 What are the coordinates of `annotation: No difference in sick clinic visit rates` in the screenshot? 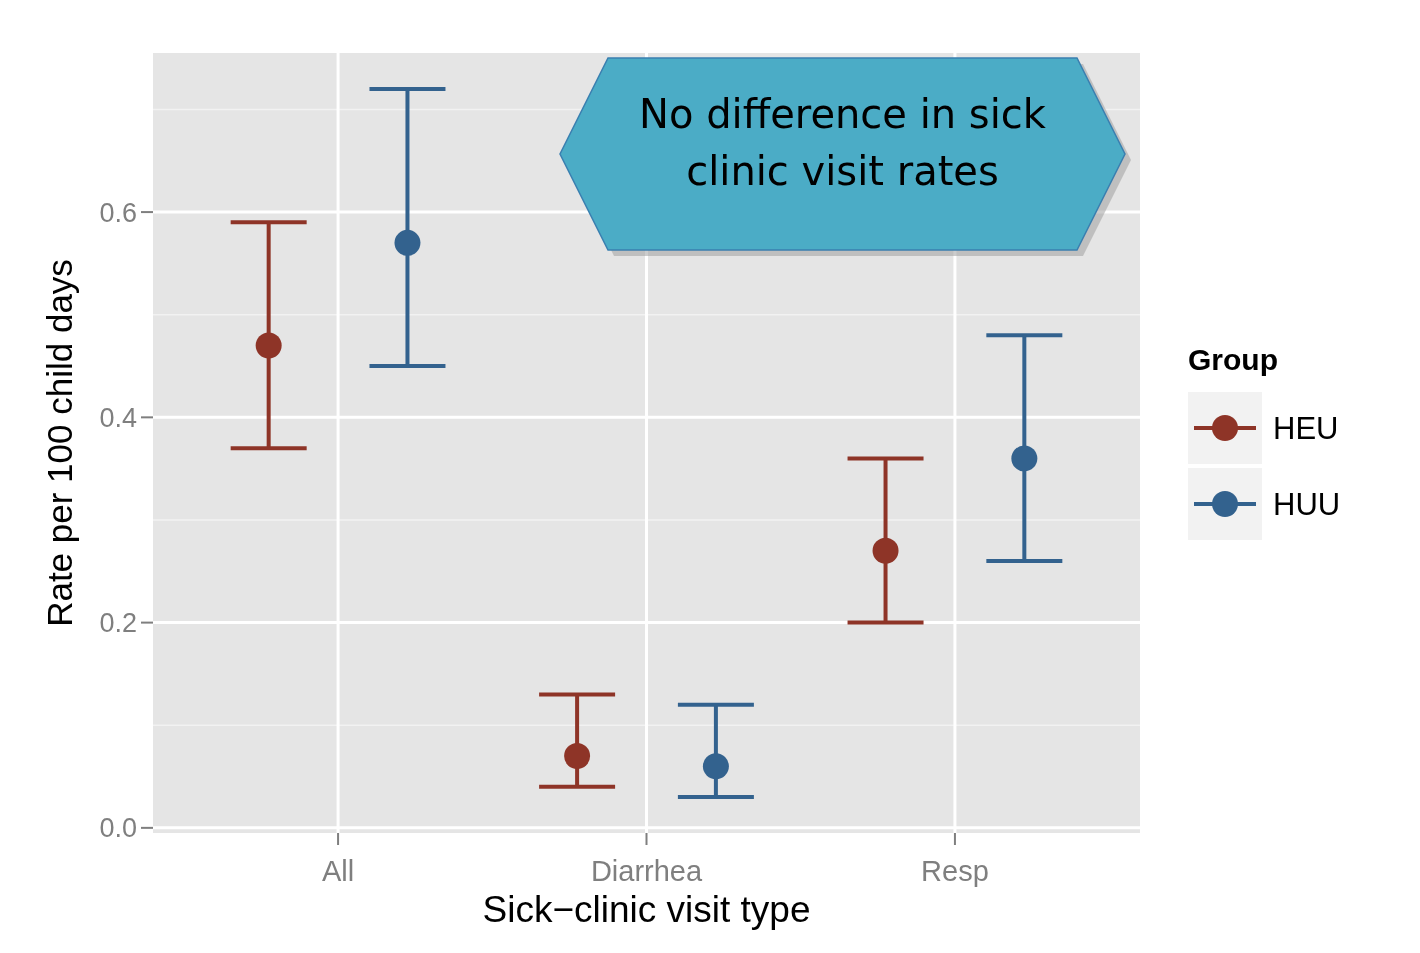 It's located at (843, 142).